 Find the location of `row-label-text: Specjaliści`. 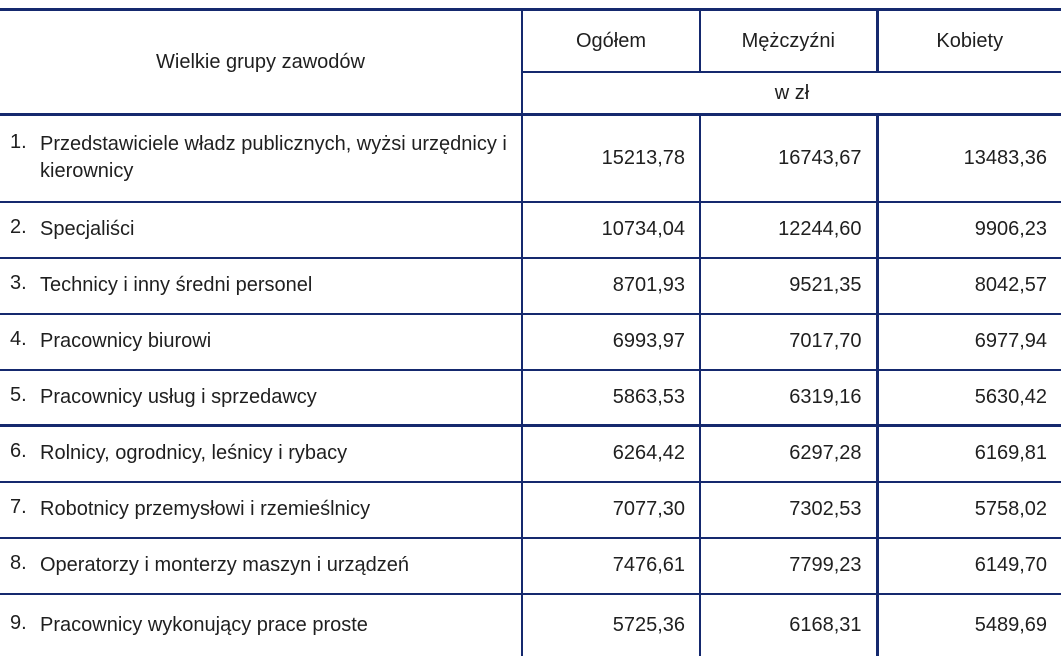

row-label-text: Specjaliści is located at coordinates (87, 229).